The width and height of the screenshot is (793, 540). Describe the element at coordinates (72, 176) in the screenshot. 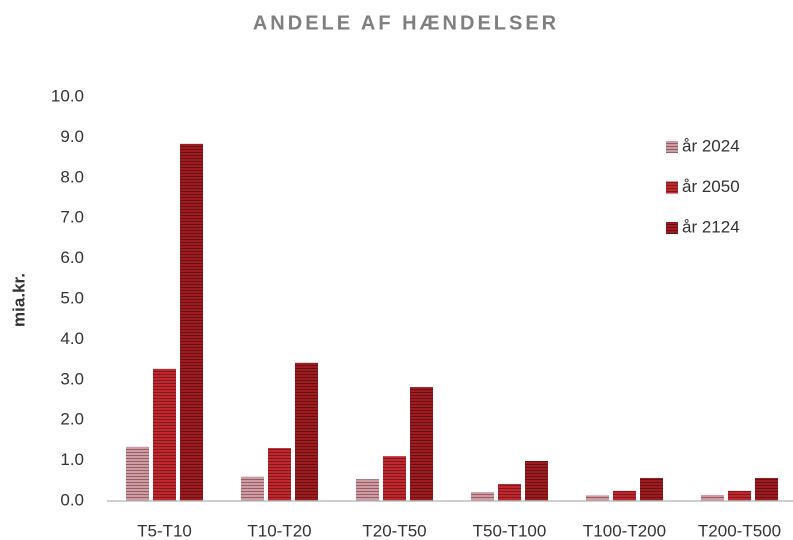

I see `y-tick-label: 8.0` at that location.